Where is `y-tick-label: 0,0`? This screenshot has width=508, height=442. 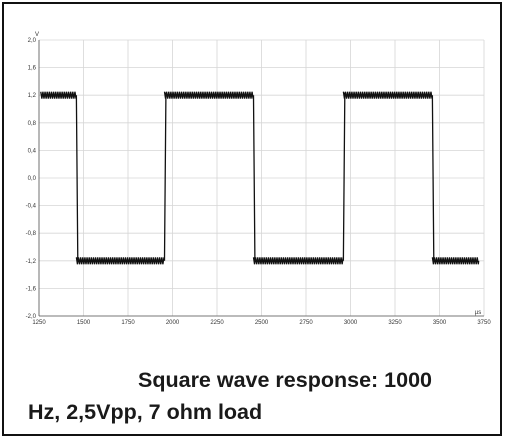 y-tick-label: 0,0 is located at coordinates (32, 179).